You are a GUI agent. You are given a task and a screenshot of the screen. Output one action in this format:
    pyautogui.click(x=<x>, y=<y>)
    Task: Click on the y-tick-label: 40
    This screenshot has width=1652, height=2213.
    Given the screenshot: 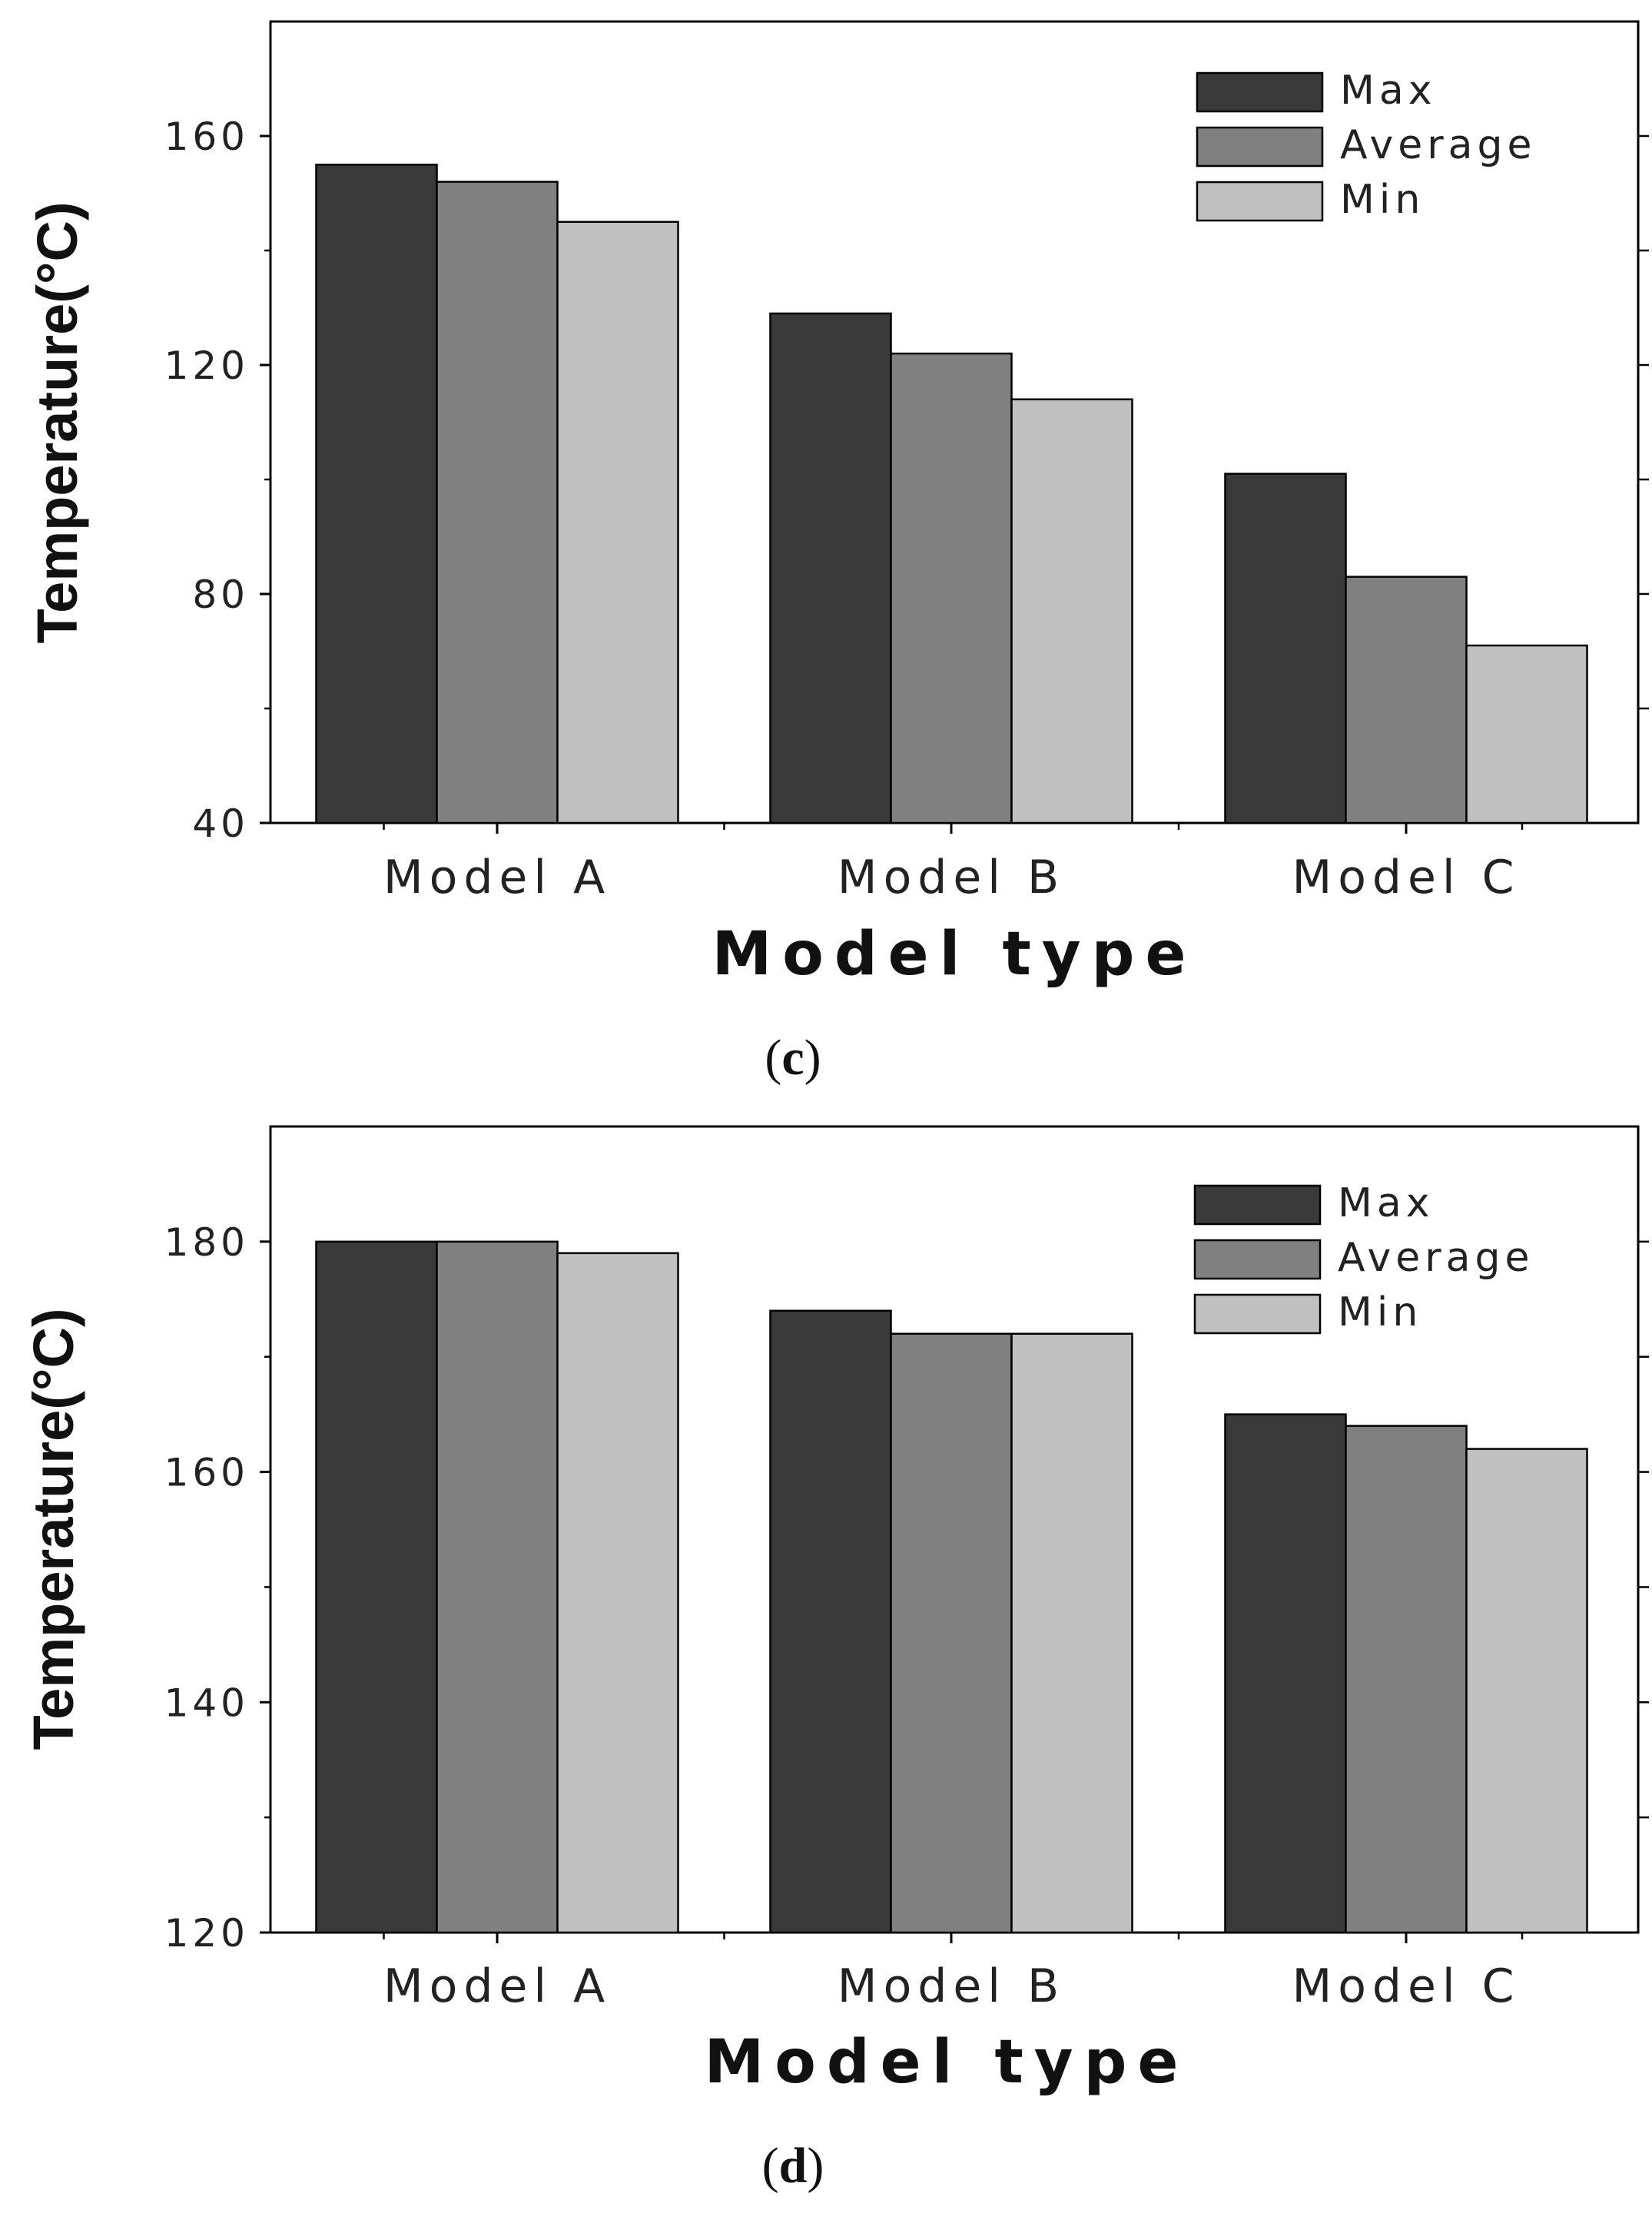 What is the action you would take?
    pyautogui.click(x=220, y=823)
    